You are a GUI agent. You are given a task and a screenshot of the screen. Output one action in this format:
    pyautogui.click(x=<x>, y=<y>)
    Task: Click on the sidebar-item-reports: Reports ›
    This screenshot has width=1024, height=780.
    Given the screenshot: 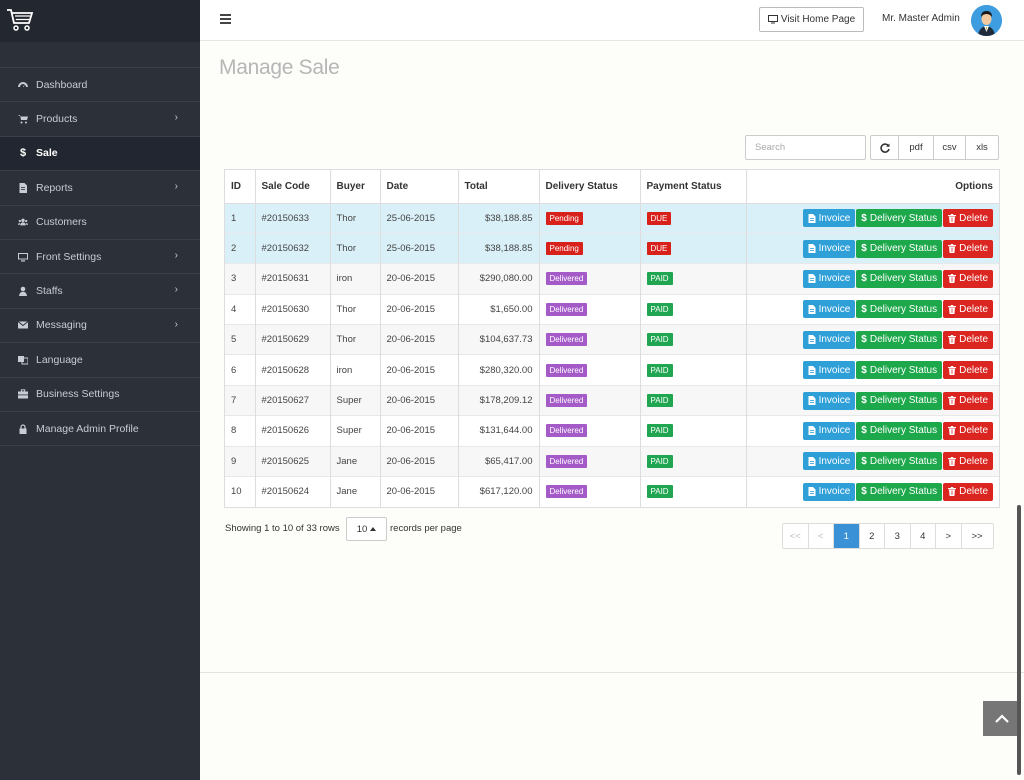 What is the action you would take?
    pyautogui.click(x=100, y=188)
    